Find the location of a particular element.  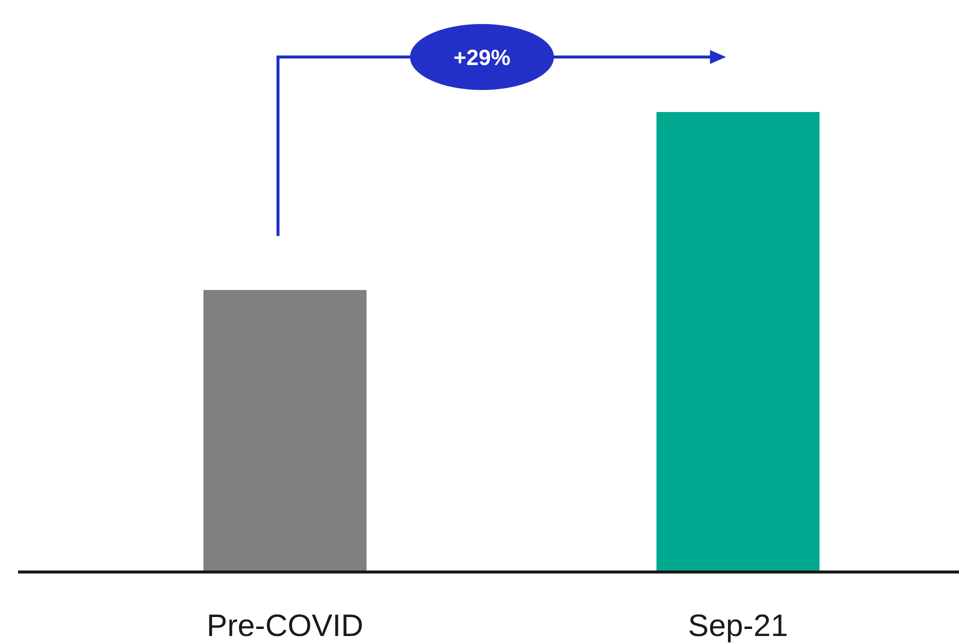

x-tick-label: Sep-21 is located at coordinates (738, 625).